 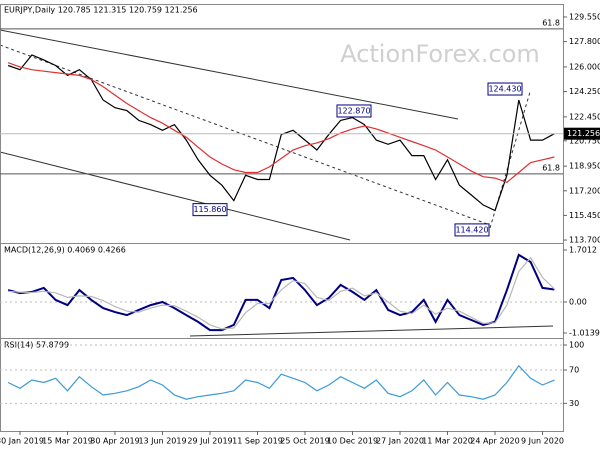 I want to click on x-tick-label: 11 Mar 2020, so click(x=447, y=441).